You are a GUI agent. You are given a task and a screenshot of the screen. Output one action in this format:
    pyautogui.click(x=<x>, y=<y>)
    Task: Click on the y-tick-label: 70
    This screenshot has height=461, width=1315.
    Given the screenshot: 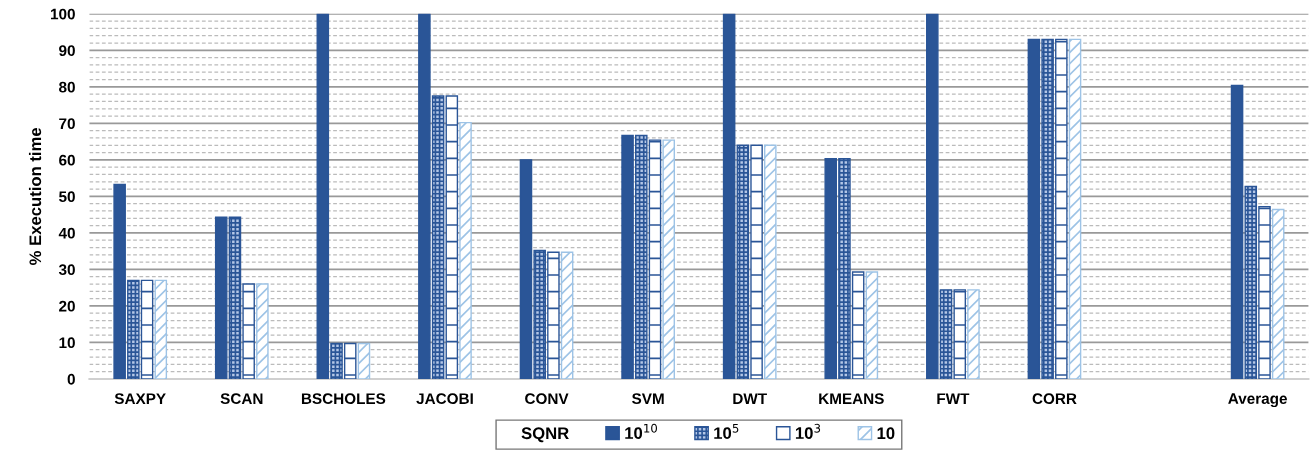 What is the action you would take?
    pyautogui.click(x=67, y=124)
    